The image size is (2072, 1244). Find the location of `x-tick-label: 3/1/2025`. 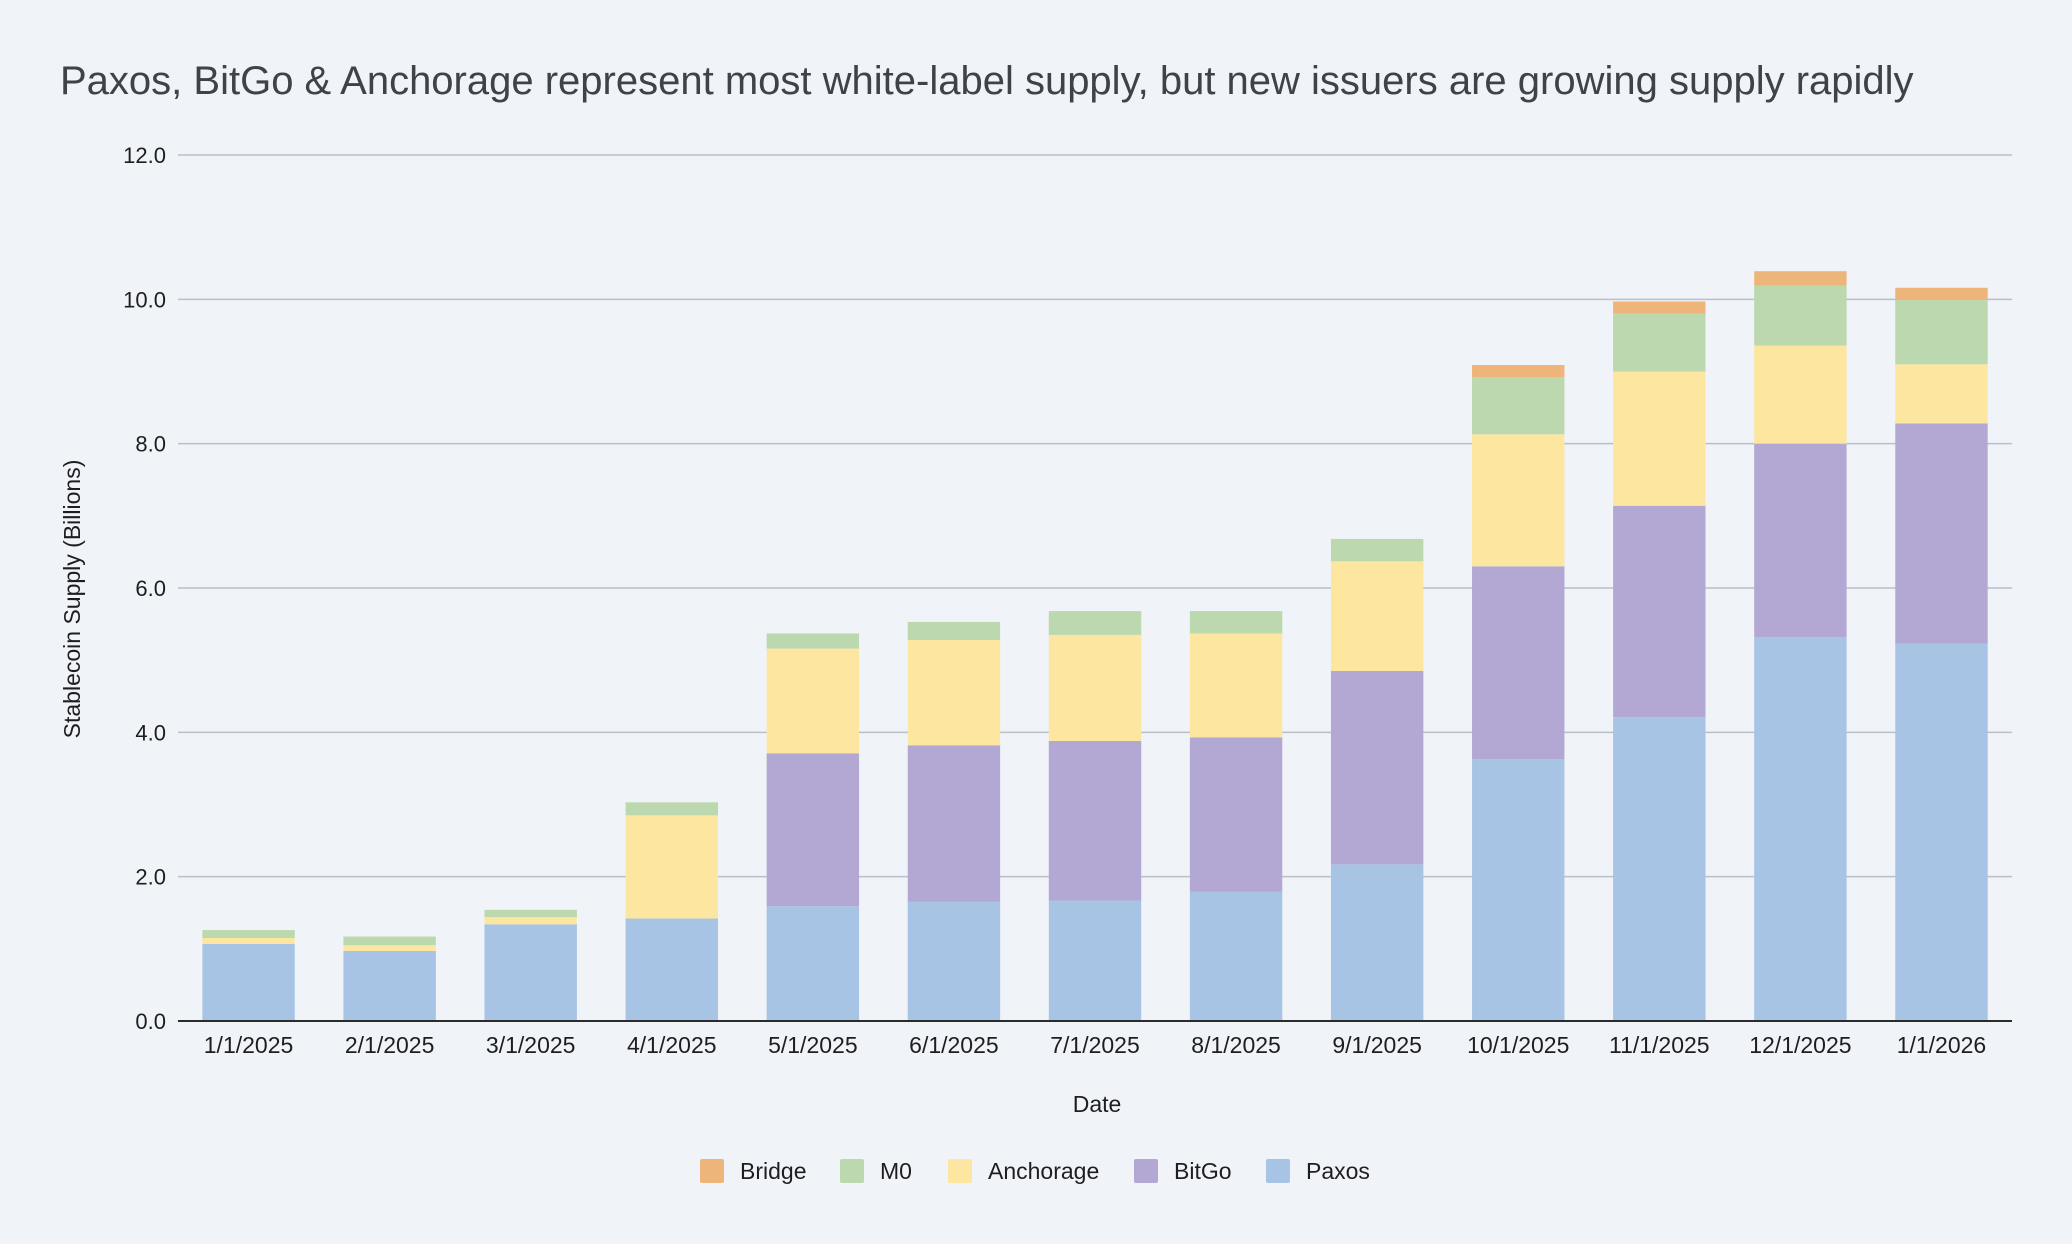

x-tick-label: 3/1/2025 is located at coordinates (531, 1045).